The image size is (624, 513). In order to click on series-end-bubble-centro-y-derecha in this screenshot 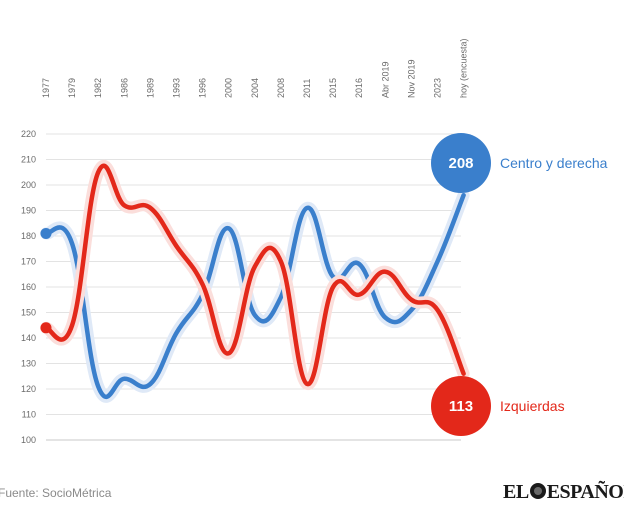, I will do `click(461, 163)`.